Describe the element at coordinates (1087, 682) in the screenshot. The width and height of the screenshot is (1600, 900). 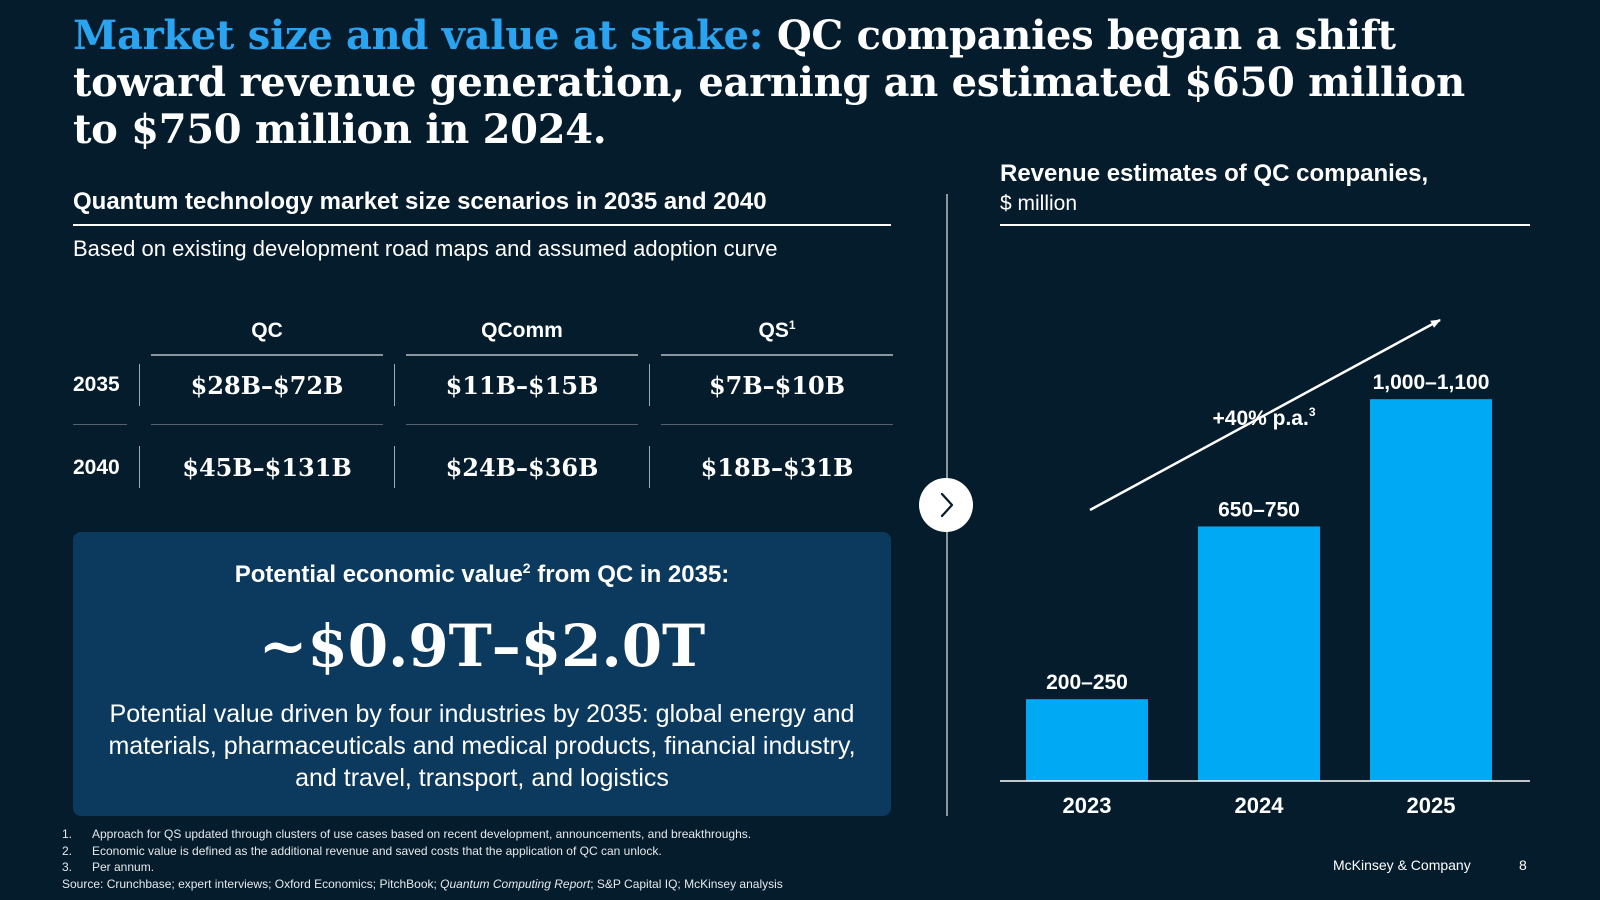
I see `bar-value-label: 200–250` at that location.